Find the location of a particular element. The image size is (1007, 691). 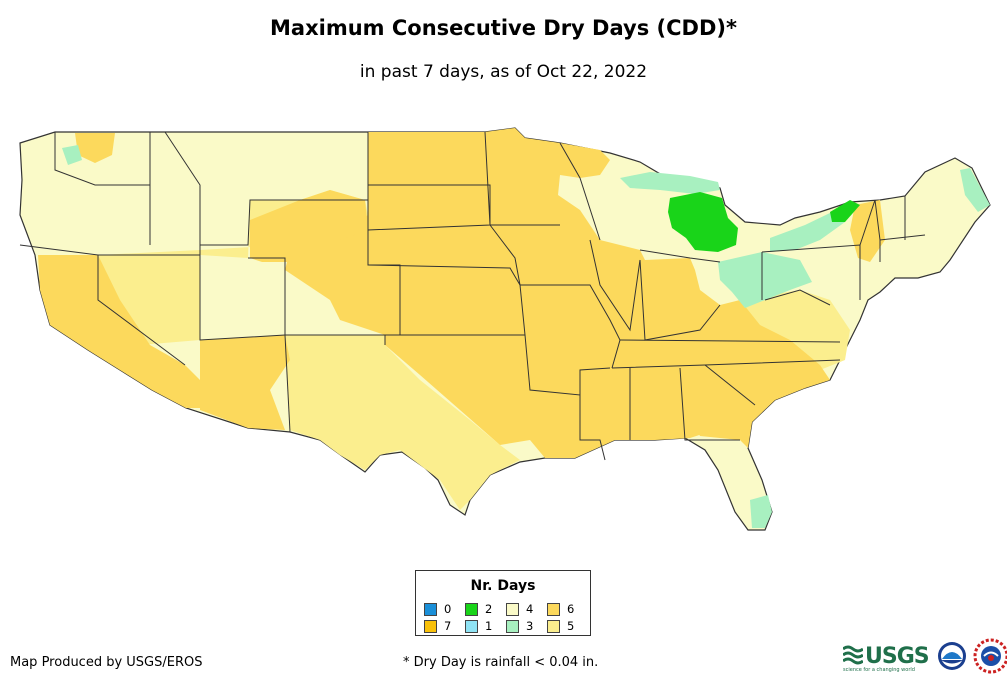

legend-item: 7 is located at coordinates (444, 626).